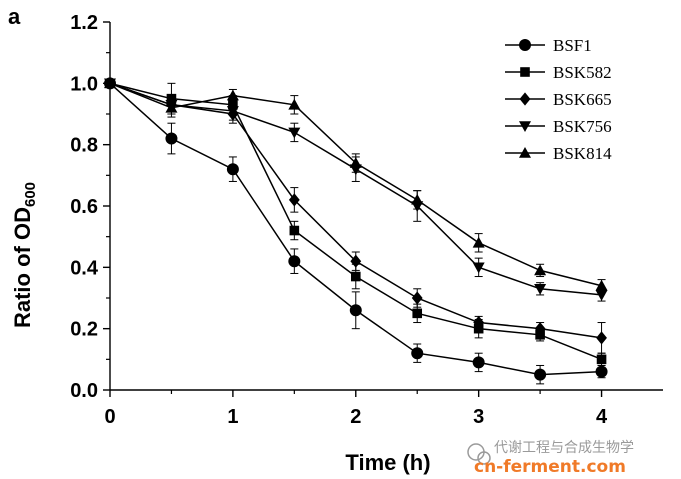 Image resolution: width=681 pixels, height=479 pixels. I want to click on watermark: 代谢工程与合成生物学 cn-ferment.com, so click(550, 458).